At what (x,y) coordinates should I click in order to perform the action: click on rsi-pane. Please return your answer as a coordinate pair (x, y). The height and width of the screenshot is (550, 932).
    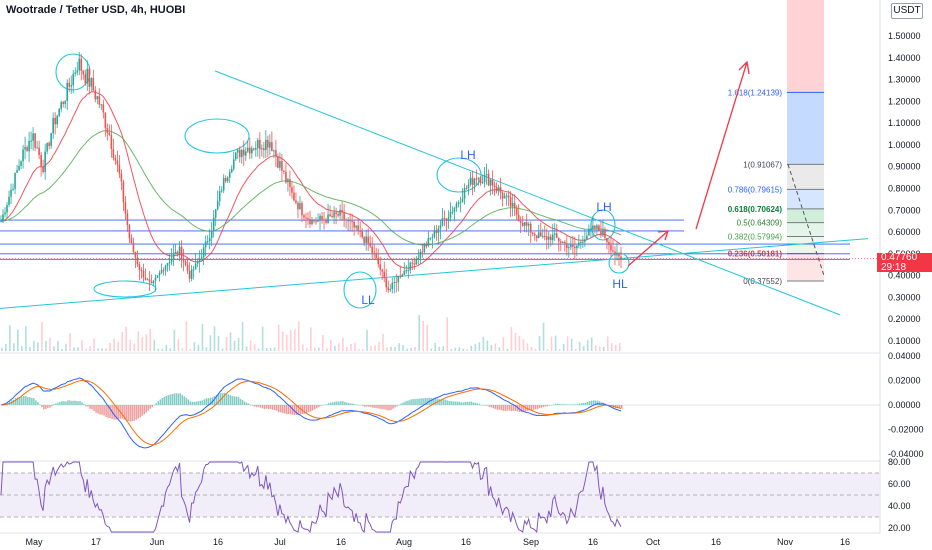
    Looking at the image, I should click on (440, 497).